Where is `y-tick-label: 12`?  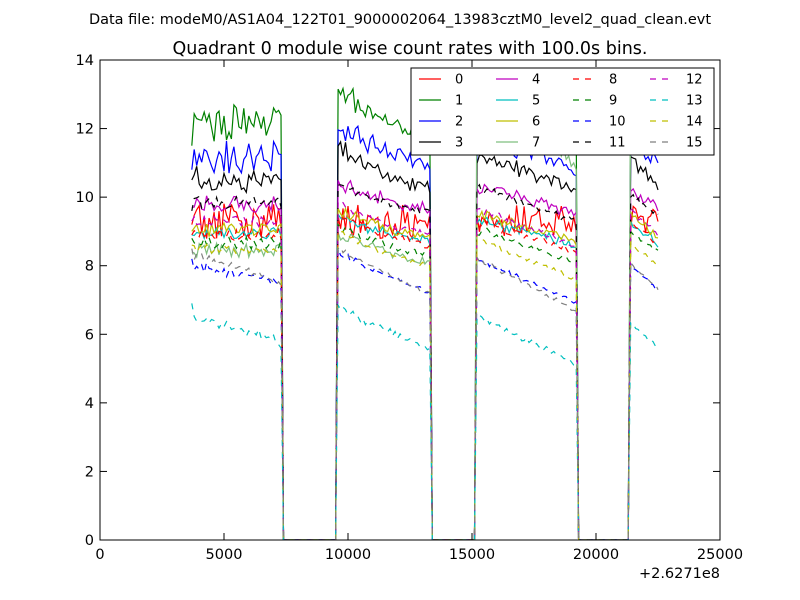 y-tick-label: 12 is located at coordinates (85, 130).